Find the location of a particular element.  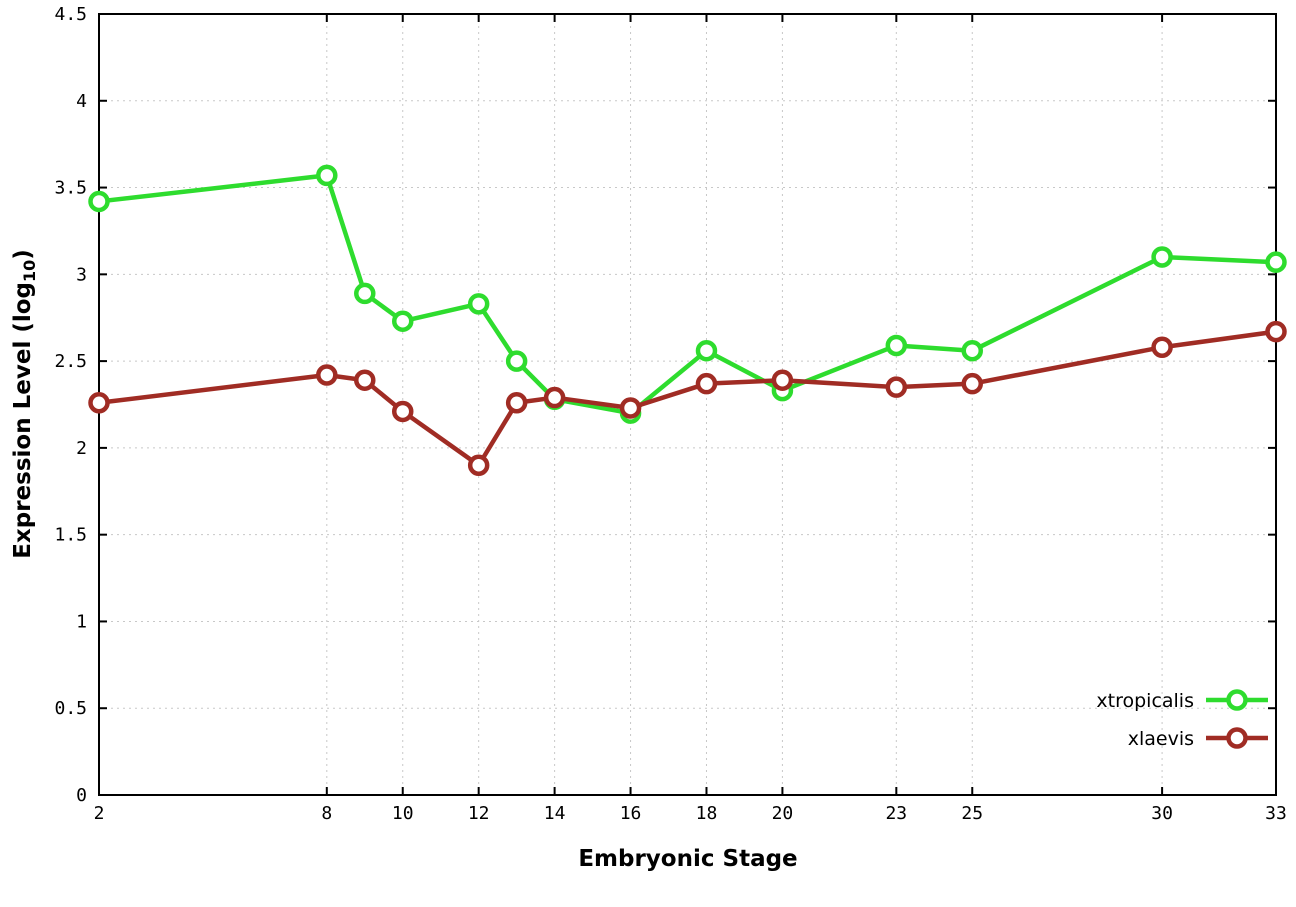

x-tick-label: 25 is located at coordinates (972, 813).